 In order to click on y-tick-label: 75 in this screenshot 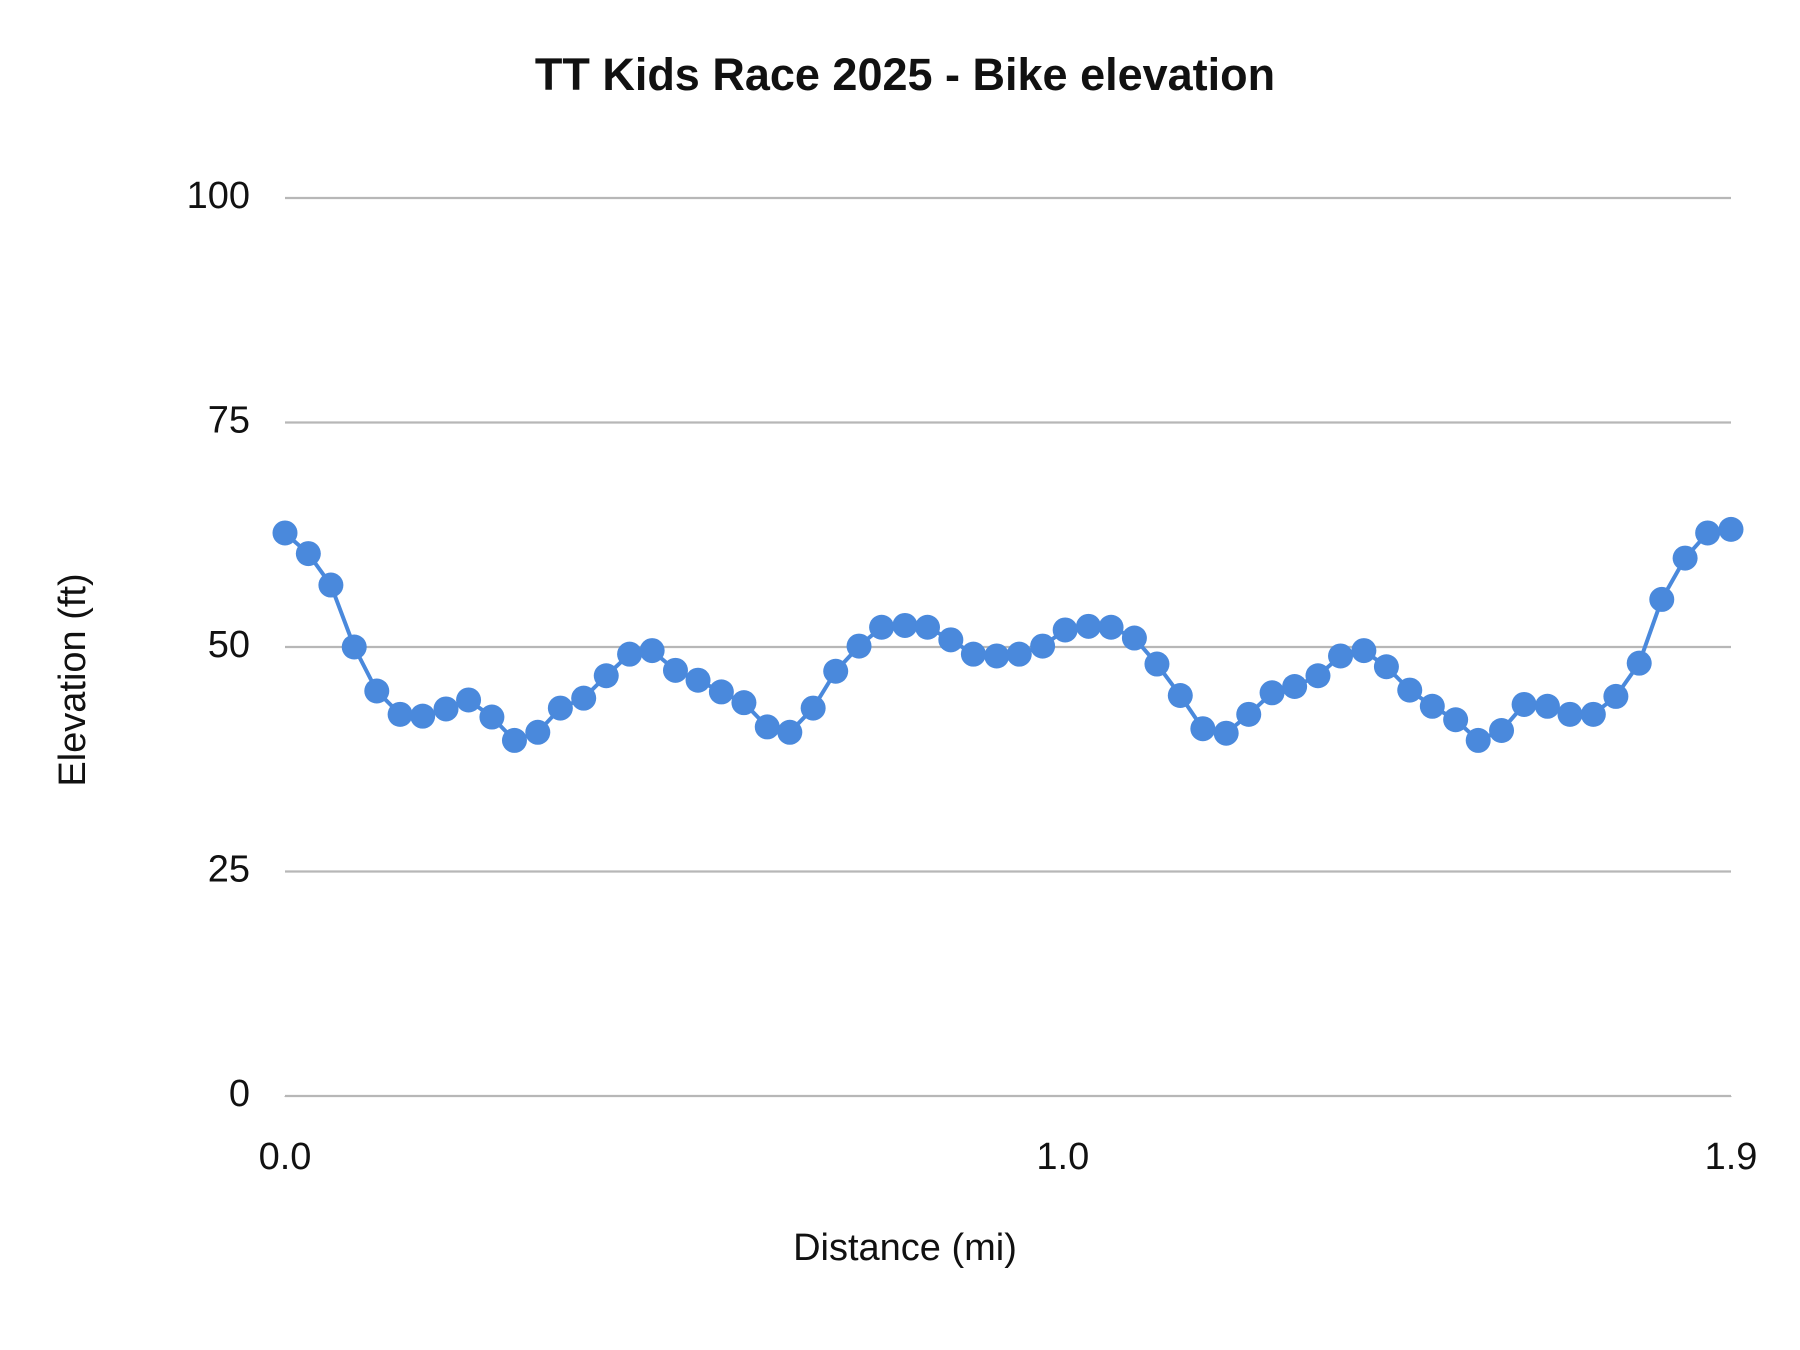, I will do `click(229, 421)`.